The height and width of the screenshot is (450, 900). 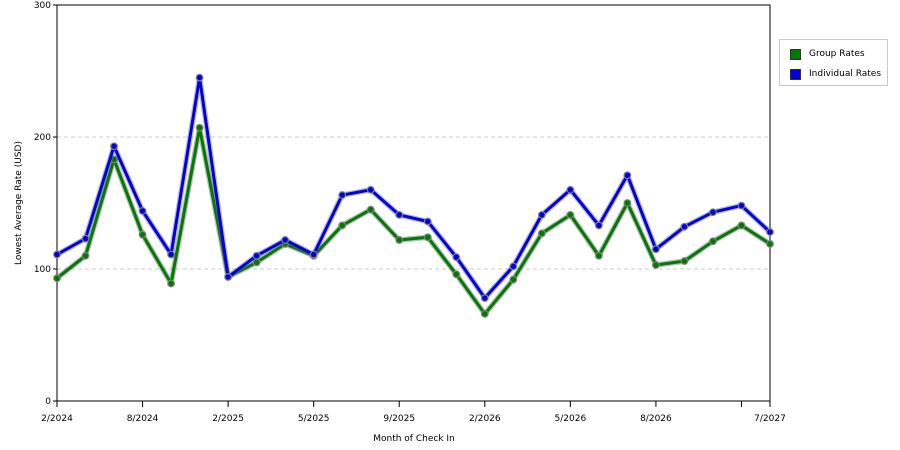 What do you see at coordinates (143, 419) in the screenshot?
I see `x-tick-label: 8/2024` at bounding box center [143, 419].